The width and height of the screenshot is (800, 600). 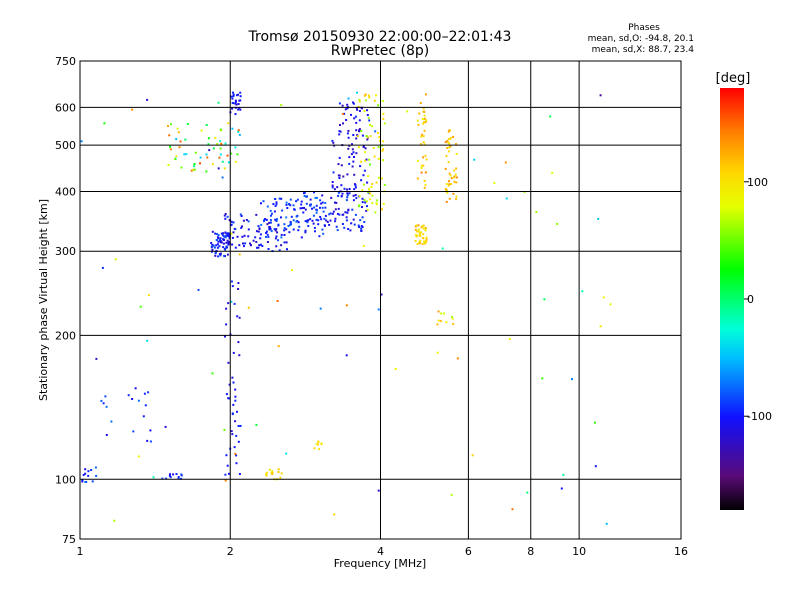 I want to click on colorbar-tick-label: -100, so click(x=759, y=416).